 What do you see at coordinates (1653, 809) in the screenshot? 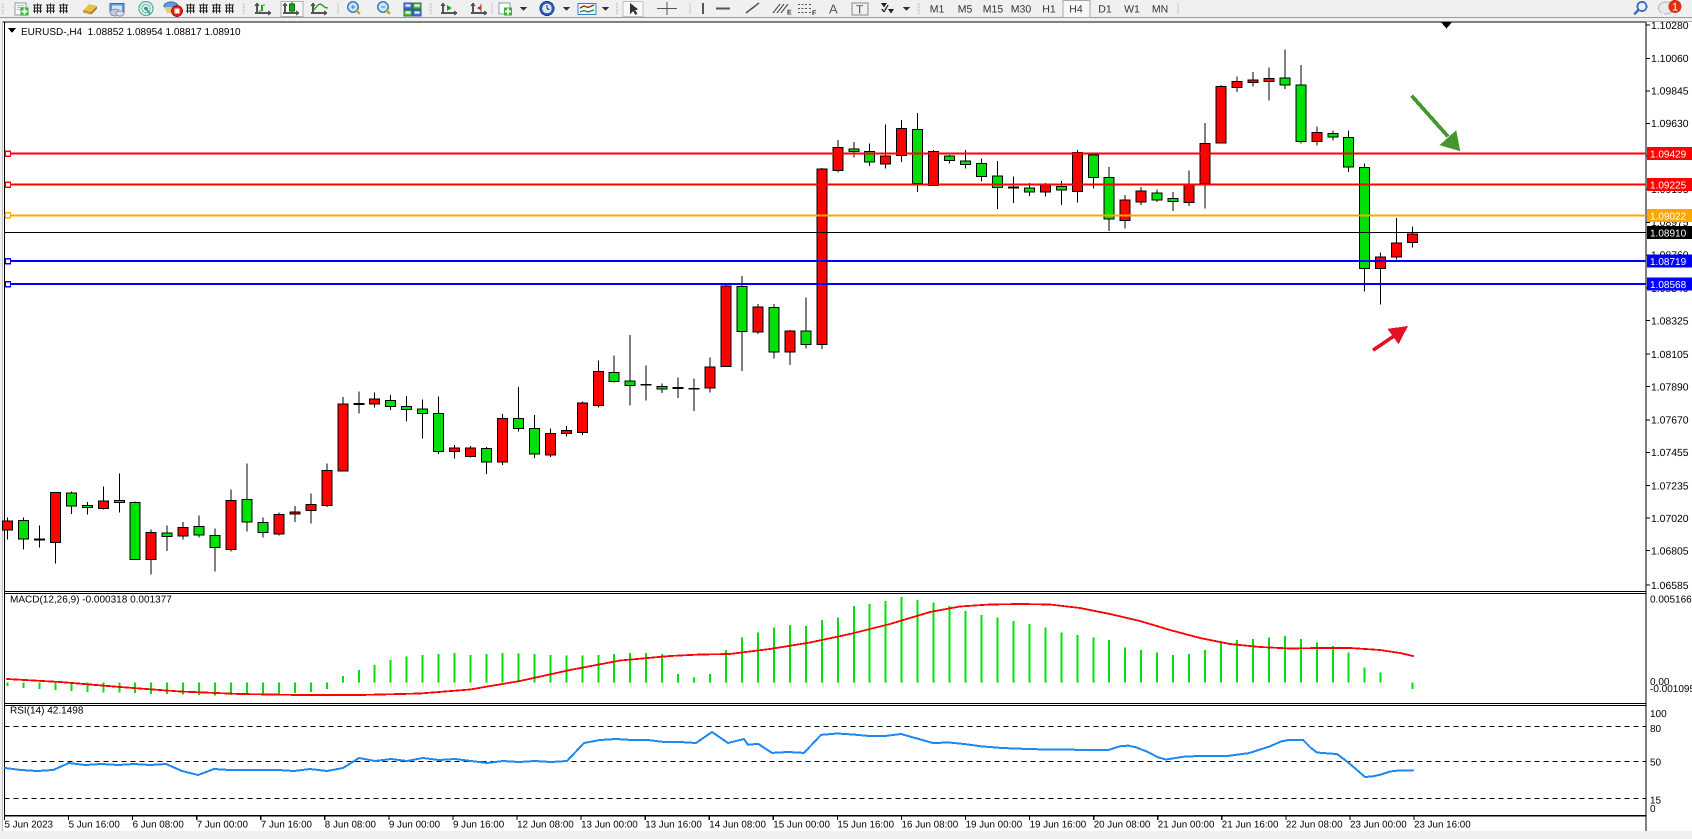
I see `svg-text: 0` at bounding box center [1653, 809].